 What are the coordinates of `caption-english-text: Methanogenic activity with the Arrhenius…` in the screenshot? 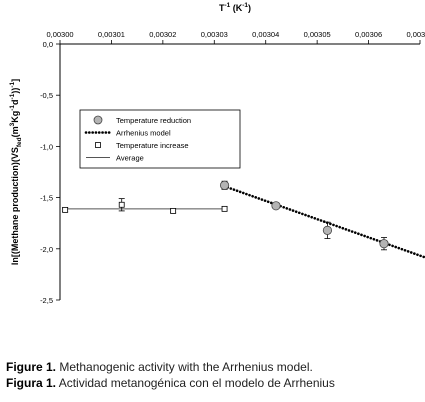 It's located at (184, 367).